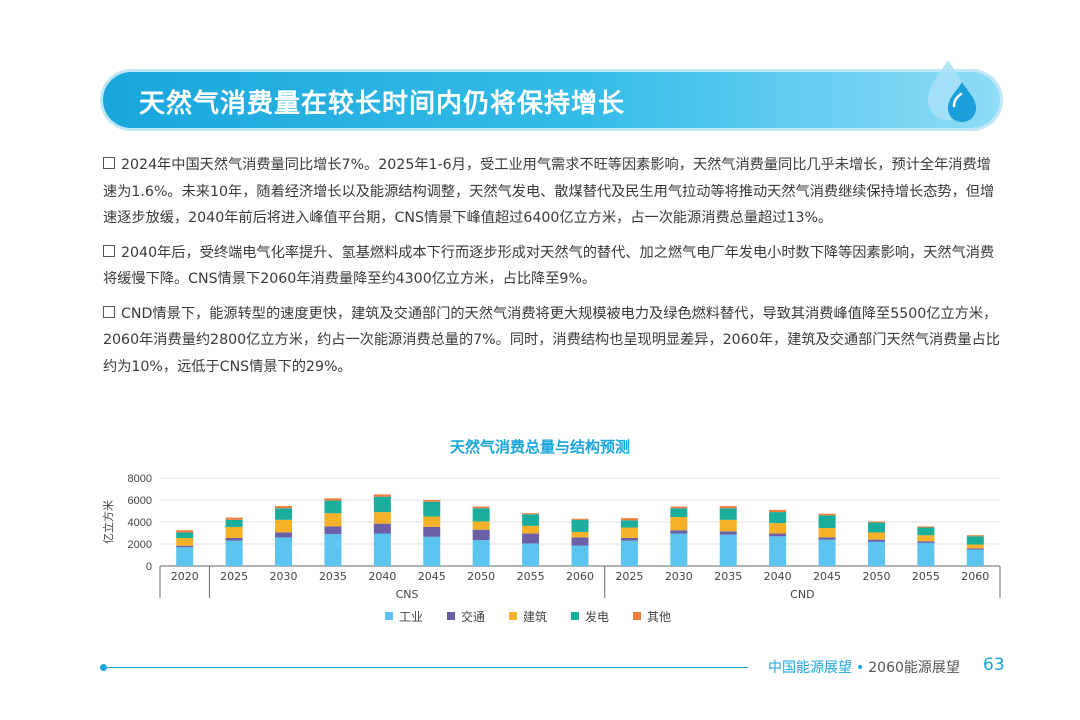 Image resolution: width=1080 pixels, height=720 pixels. What do you see at coordinates (539, 447) in the screenshot?
I see `chart-title: 天然气消费总量与结构预测` at bounding box center [539, 447].